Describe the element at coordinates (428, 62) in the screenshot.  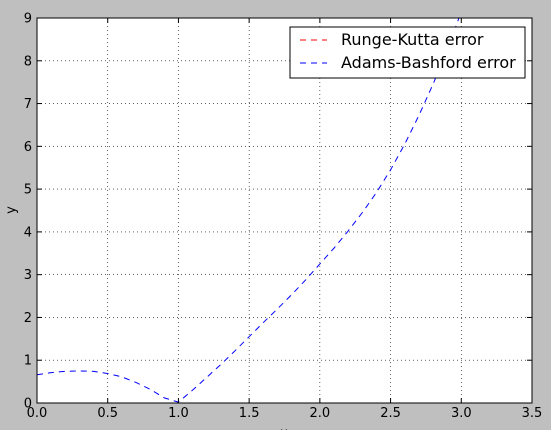
I see `legend-label-adams-bashford: Adams-Bashford error` at that location.